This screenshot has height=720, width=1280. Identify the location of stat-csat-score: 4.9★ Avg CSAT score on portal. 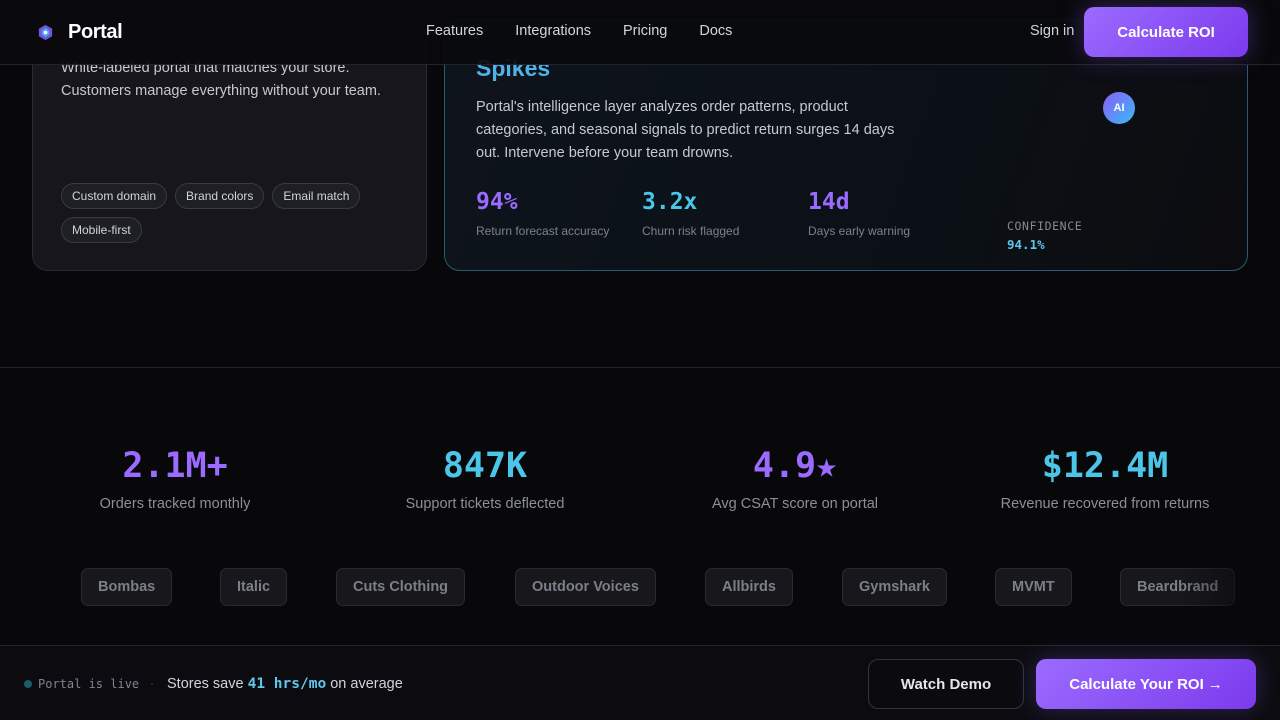
(795, 479).